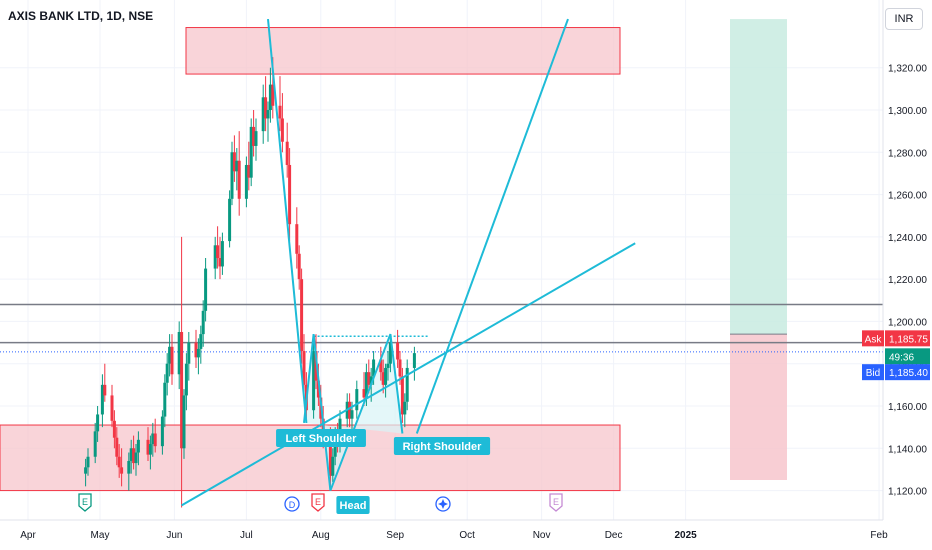  Describe the element at coordinates (321, 535) in the screenshot. I see `x-tick-label: Aug` at that location.